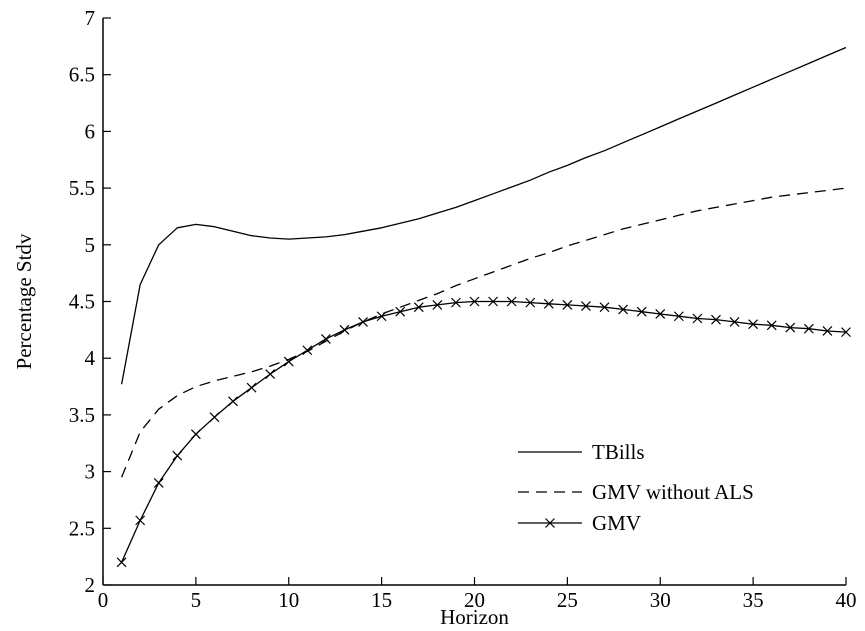 The width and height of the screenshot is (865, 631). What do you see at coordinates (579, 523) in the screenshot?
I see `legend-item: GMV` at bounding box center [579, 523].